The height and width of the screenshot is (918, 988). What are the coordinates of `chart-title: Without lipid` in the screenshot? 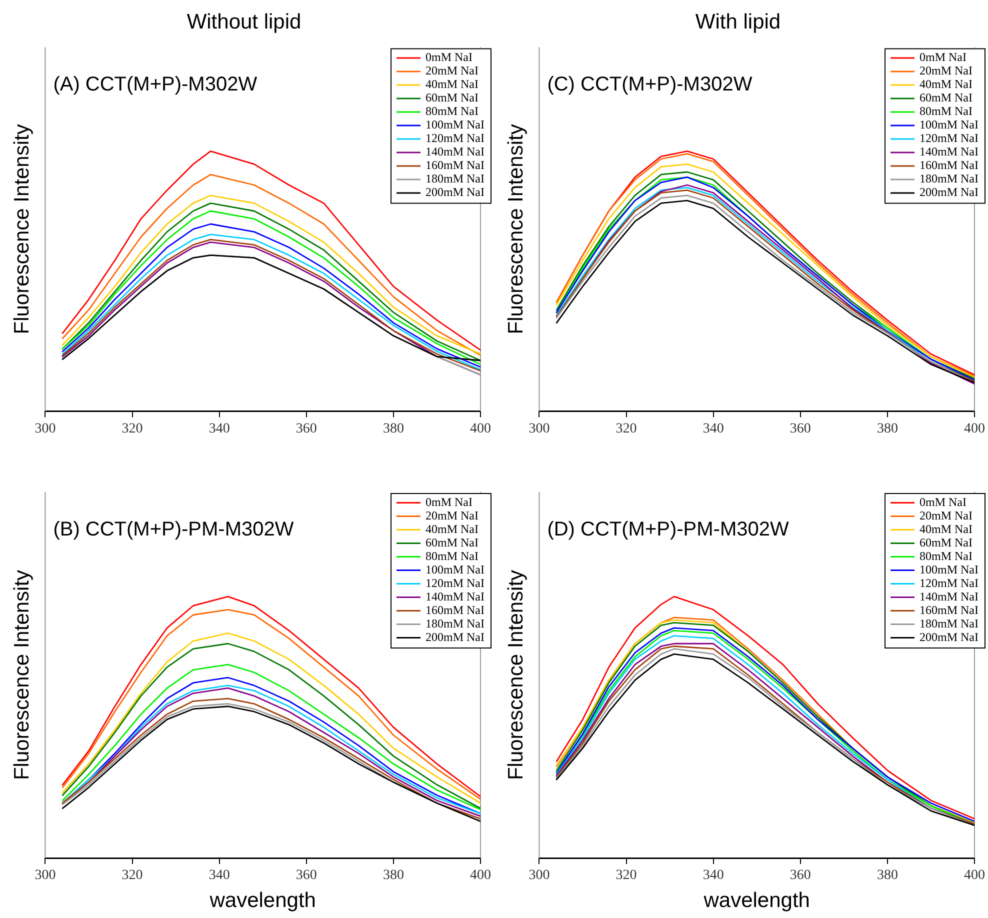 It's located at (244, 22).